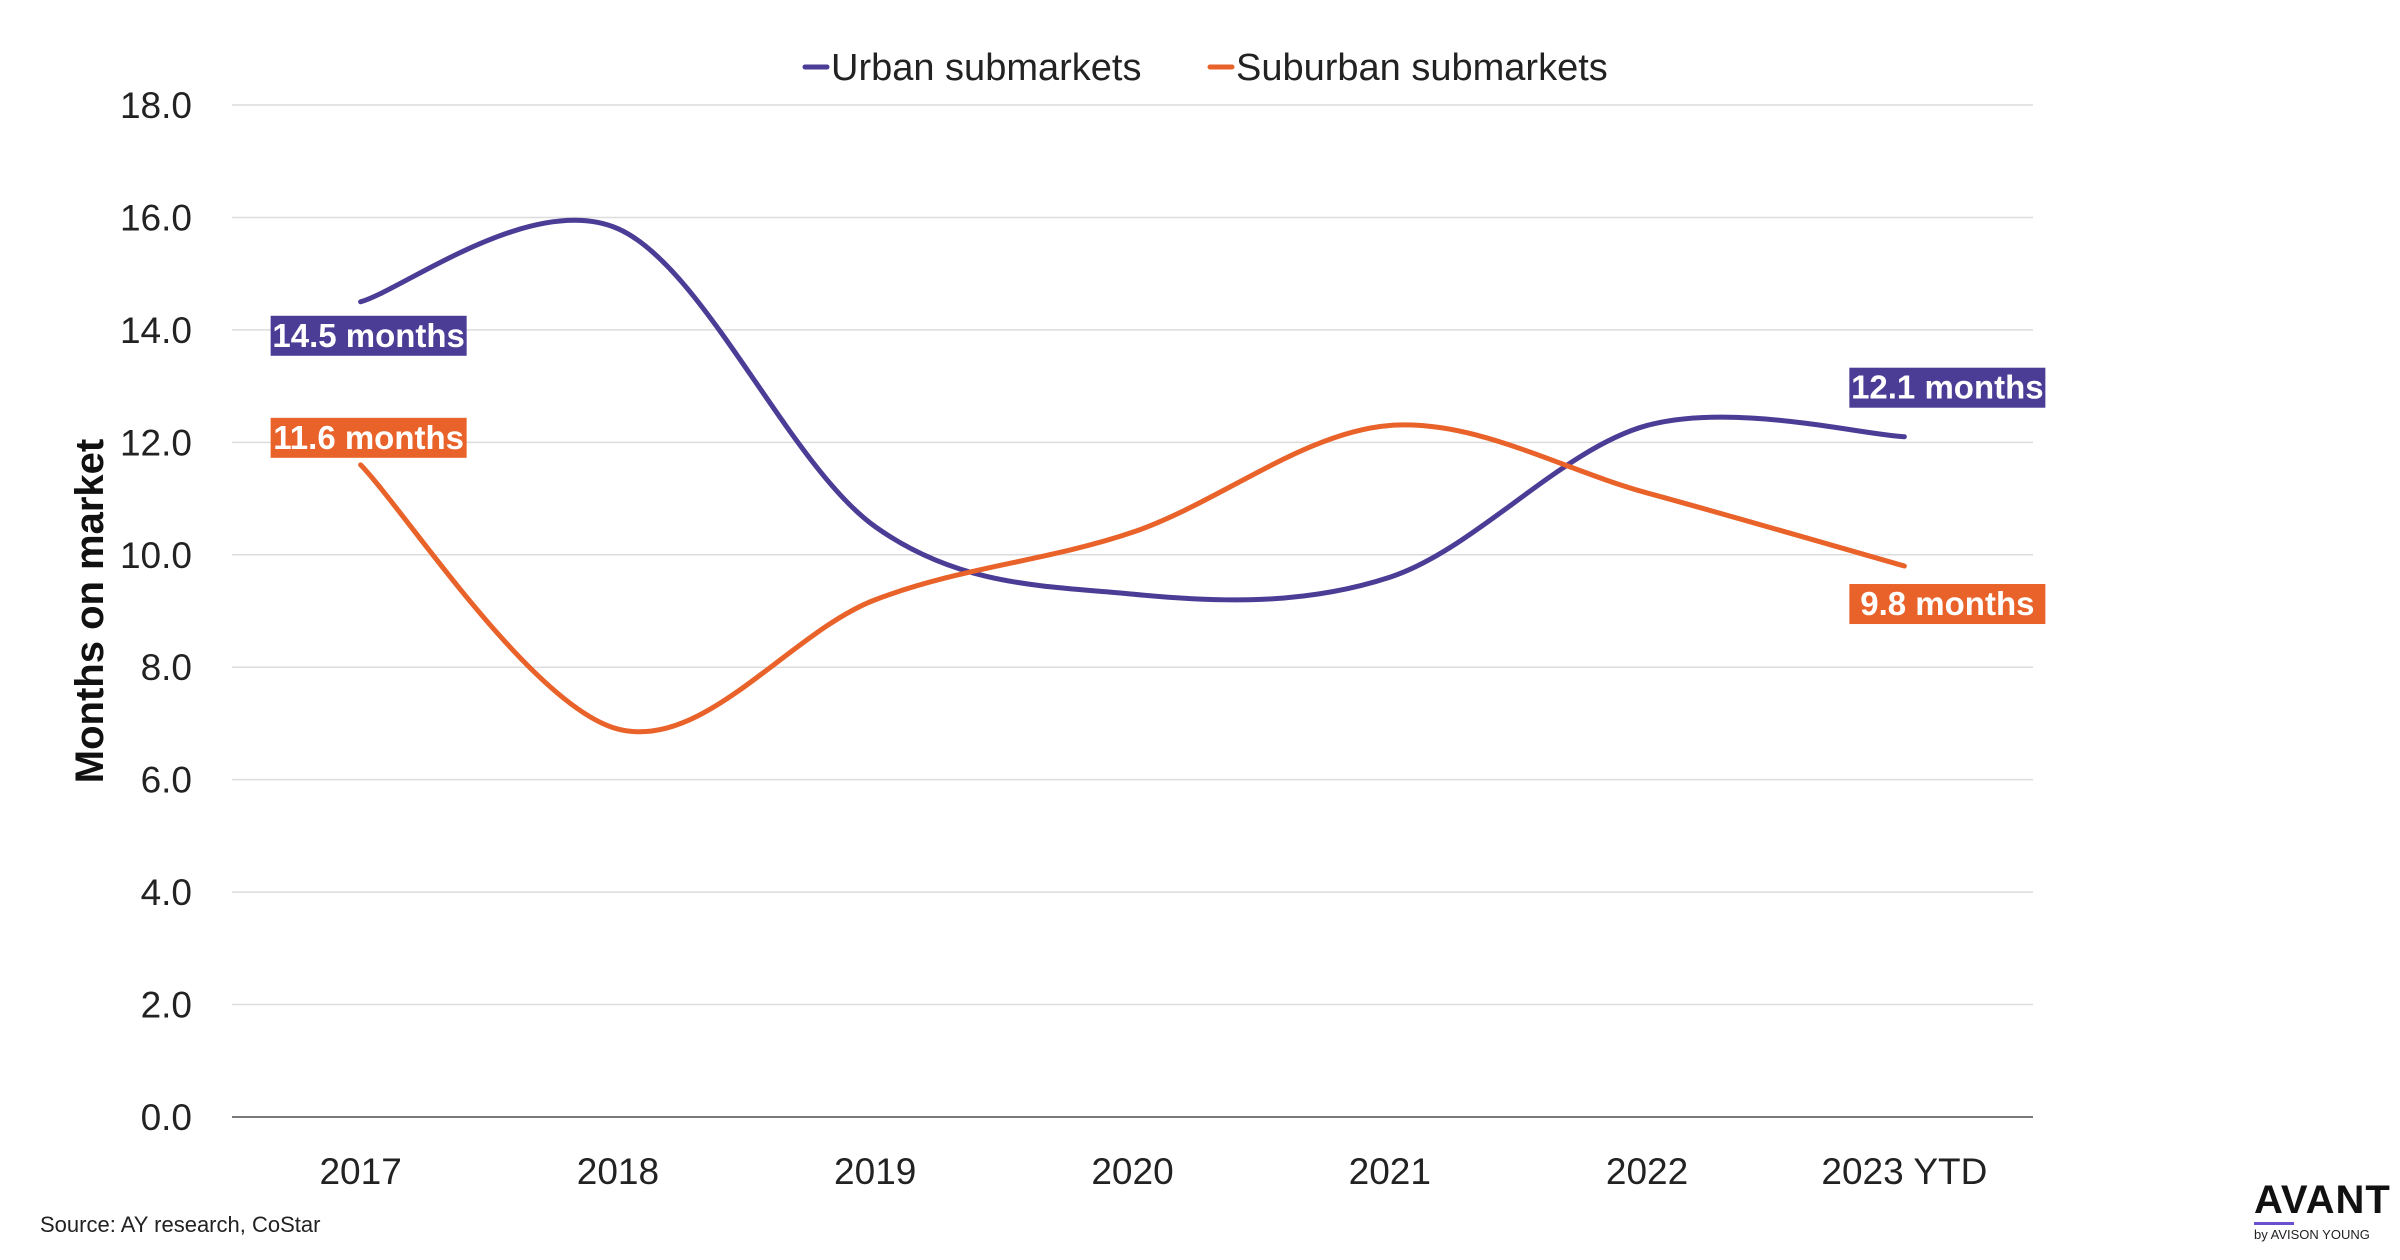 This screenshot has height=1260, width=2400. I want to click on legend: Urban submarkets Suburban submarkets, so click(1205, 68).